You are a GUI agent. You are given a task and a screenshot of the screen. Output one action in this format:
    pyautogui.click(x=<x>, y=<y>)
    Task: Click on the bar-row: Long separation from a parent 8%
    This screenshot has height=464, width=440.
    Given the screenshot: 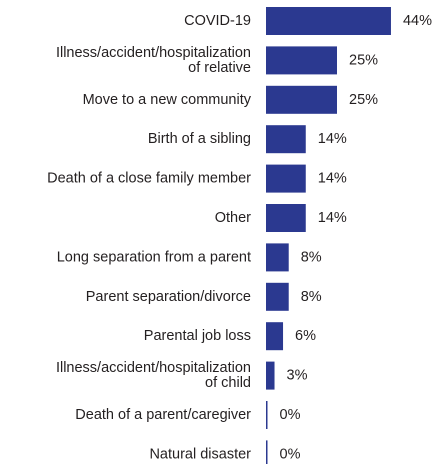 What is the action you would take?
    pyautogui.click(x=189, y=257)
    